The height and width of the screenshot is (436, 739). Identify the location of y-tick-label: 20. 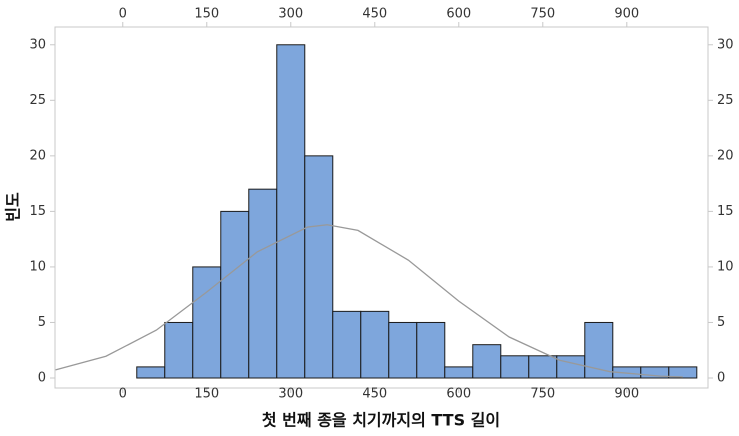
(37, 155).